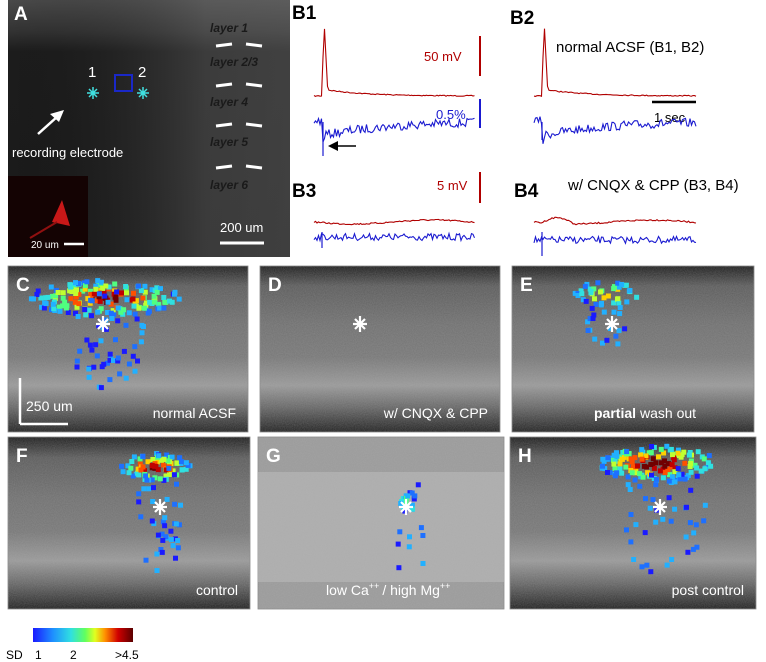 Image resolution: width=766 pixels, height=662 pixels. Describe the element at coordinates (123, 83) in the screenshot. I see `roi-box` at that location.